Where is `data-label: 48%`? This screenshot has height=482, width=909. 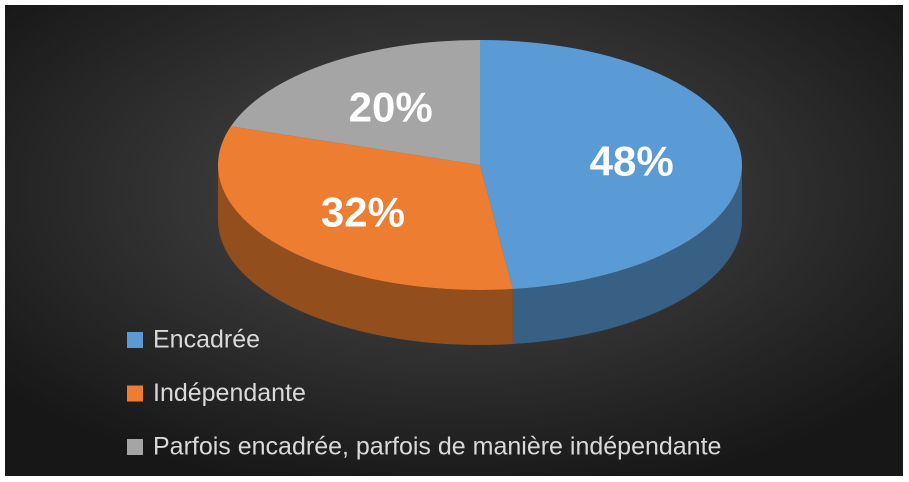
data-label: 48% is located at coordinates (632, 161).